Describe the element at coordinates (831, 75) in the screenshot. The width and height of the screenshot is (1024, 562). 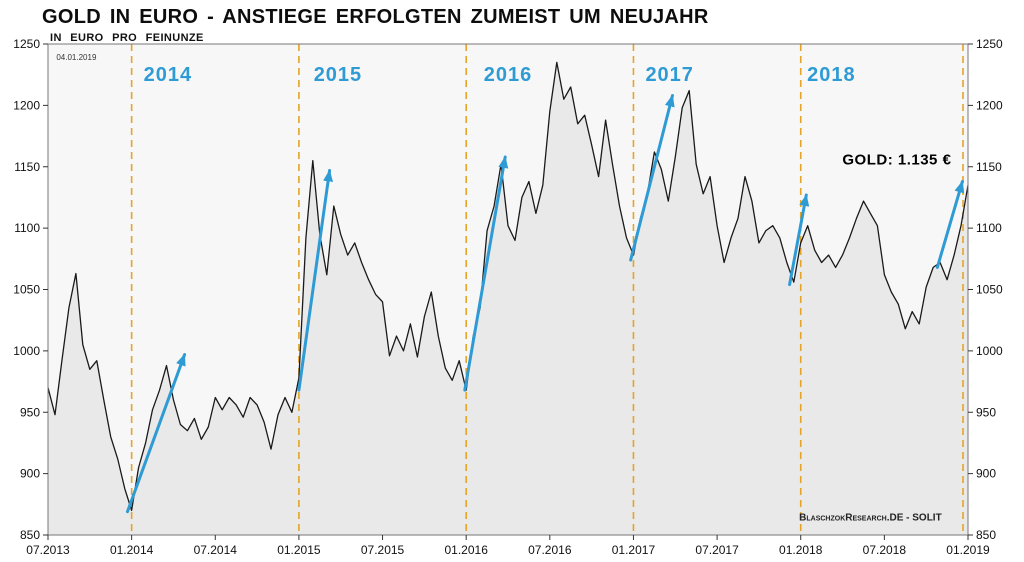
I see `year-label: 2018` at that location.